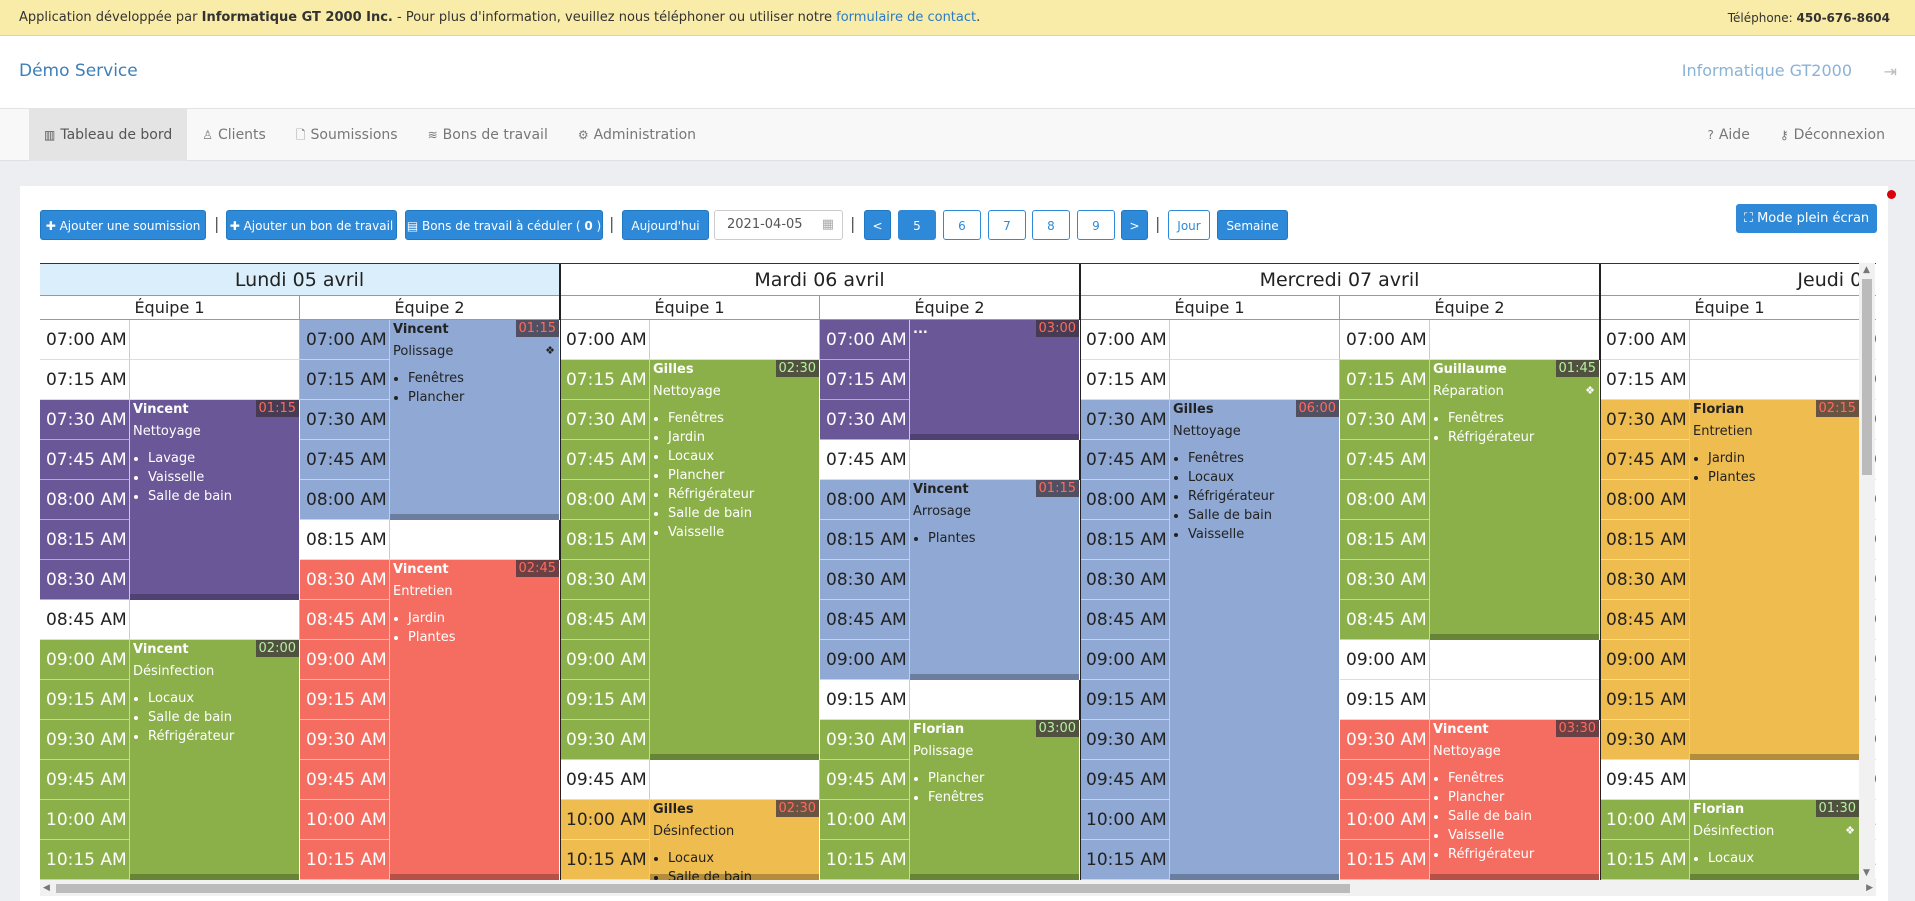 This screenshot has width=1915, height=901. Describe the element at coordinates (995, 580) in the screenshot. I see `work-order-event: Vincent 01:15 Arrosage Plantes` at that location.